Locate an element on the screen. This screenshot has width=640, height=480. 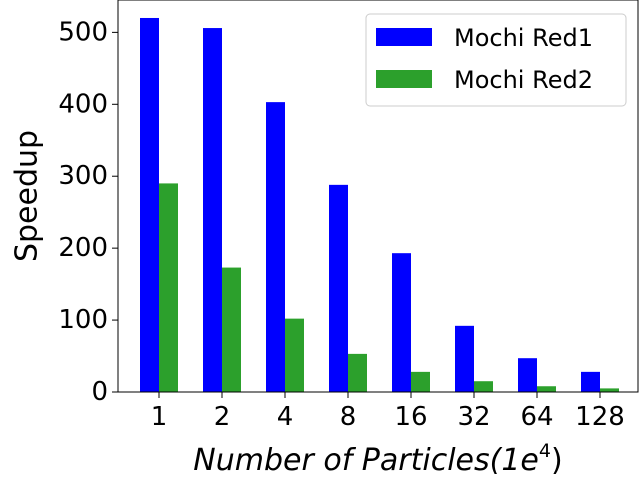
y-tick-label-200: 200 is located at coordinates (83, 248).